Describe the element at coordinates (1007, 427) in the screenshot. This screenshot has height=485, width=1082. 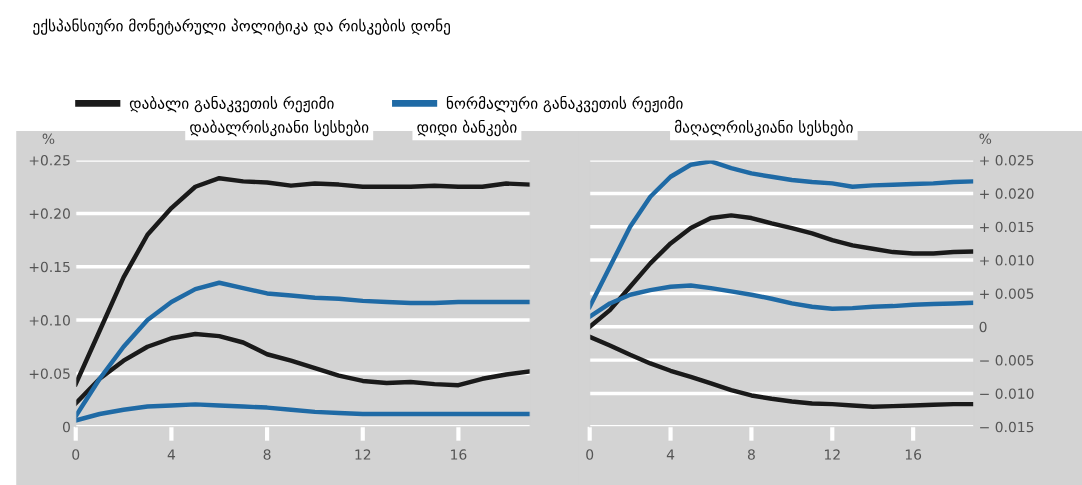
I see `y-tick-label: − 0.015` at that location.